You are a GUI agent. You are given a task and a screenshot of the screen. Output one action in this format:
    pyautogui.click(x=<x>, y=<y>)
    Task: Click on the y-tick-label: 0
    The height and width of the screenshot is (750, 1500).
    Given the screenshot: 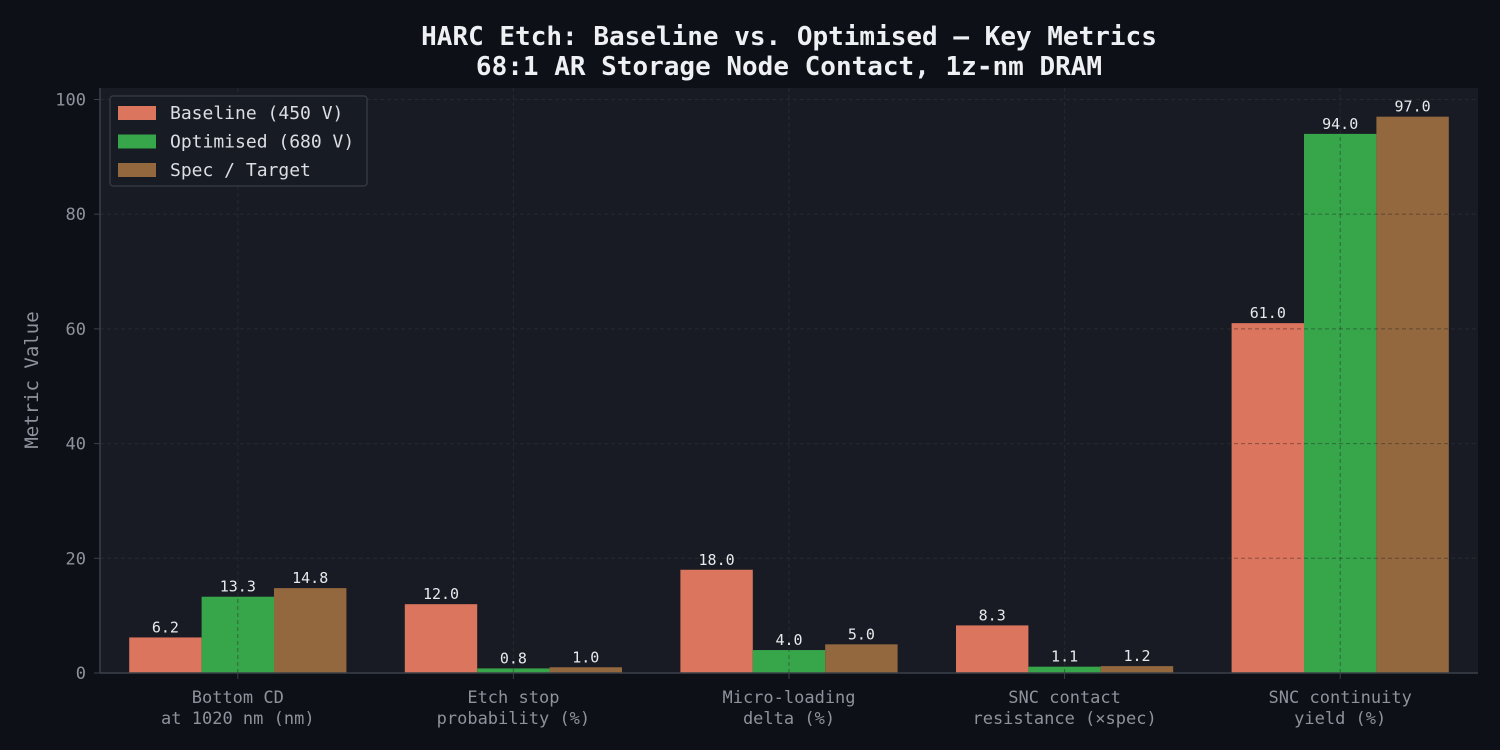 What is the action you would take?
    pyautogui.click(x=81, y=674)
    